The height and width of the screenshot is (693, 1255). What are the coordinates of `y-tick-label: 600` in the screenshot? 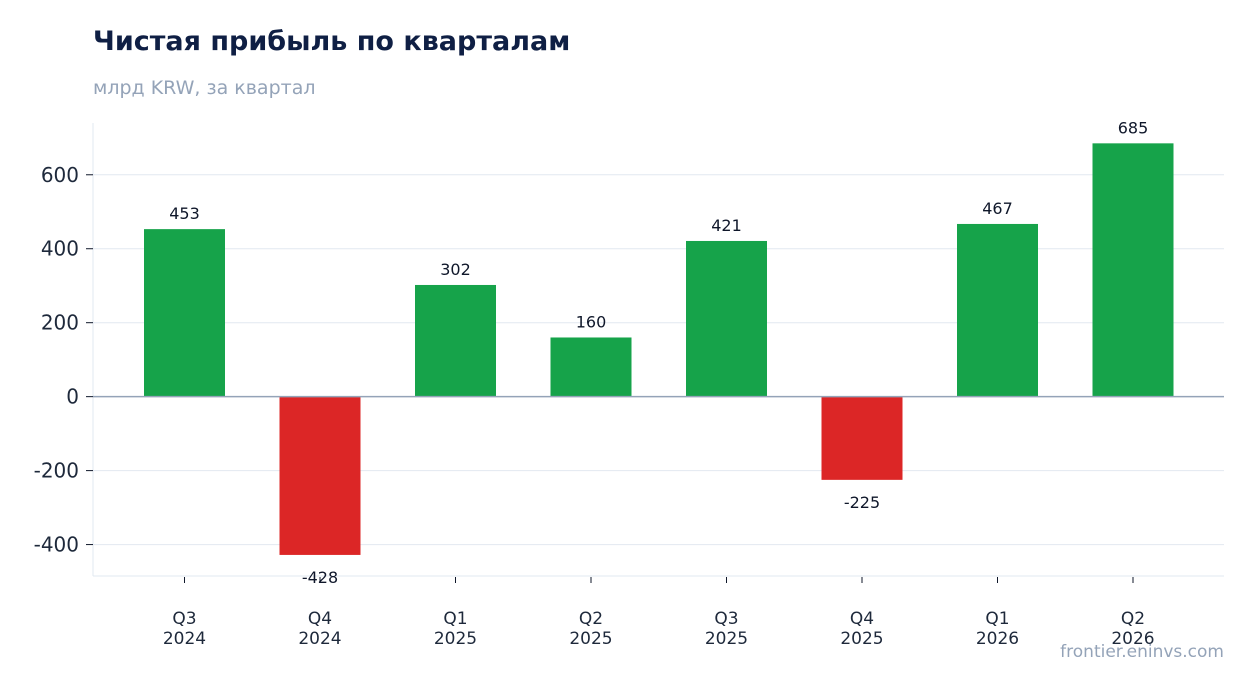 It's located at (60, 175).